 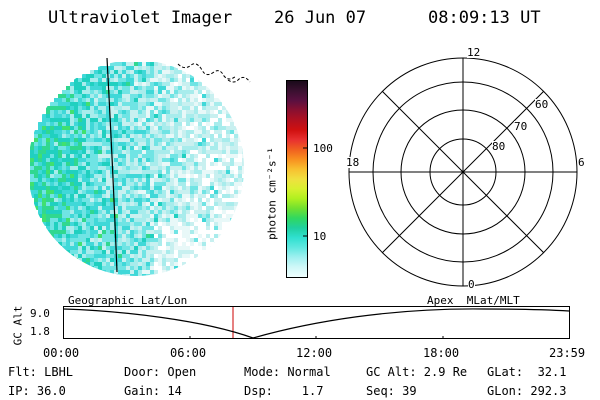 What do you see at coordinates (188, 353) in the screenshot?
I see `time-tick-0600: 06:00` at bounding box center [188, 353].